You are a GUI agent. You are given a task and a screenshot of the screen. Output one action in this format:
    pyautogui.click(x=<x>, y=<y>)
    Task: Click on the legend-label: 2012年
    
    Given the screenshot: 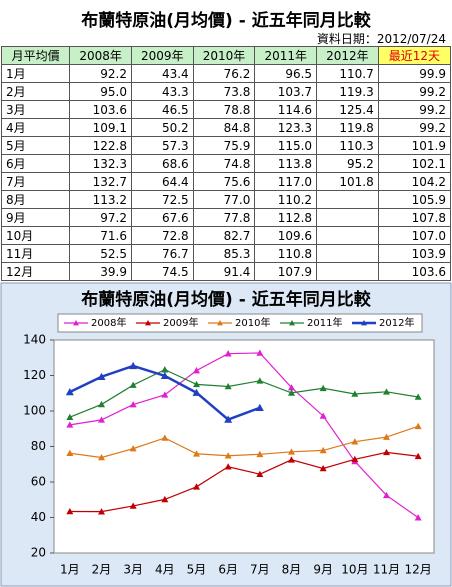 What is the action you would take?
    pyautogui.click(x=396, y=322)
    